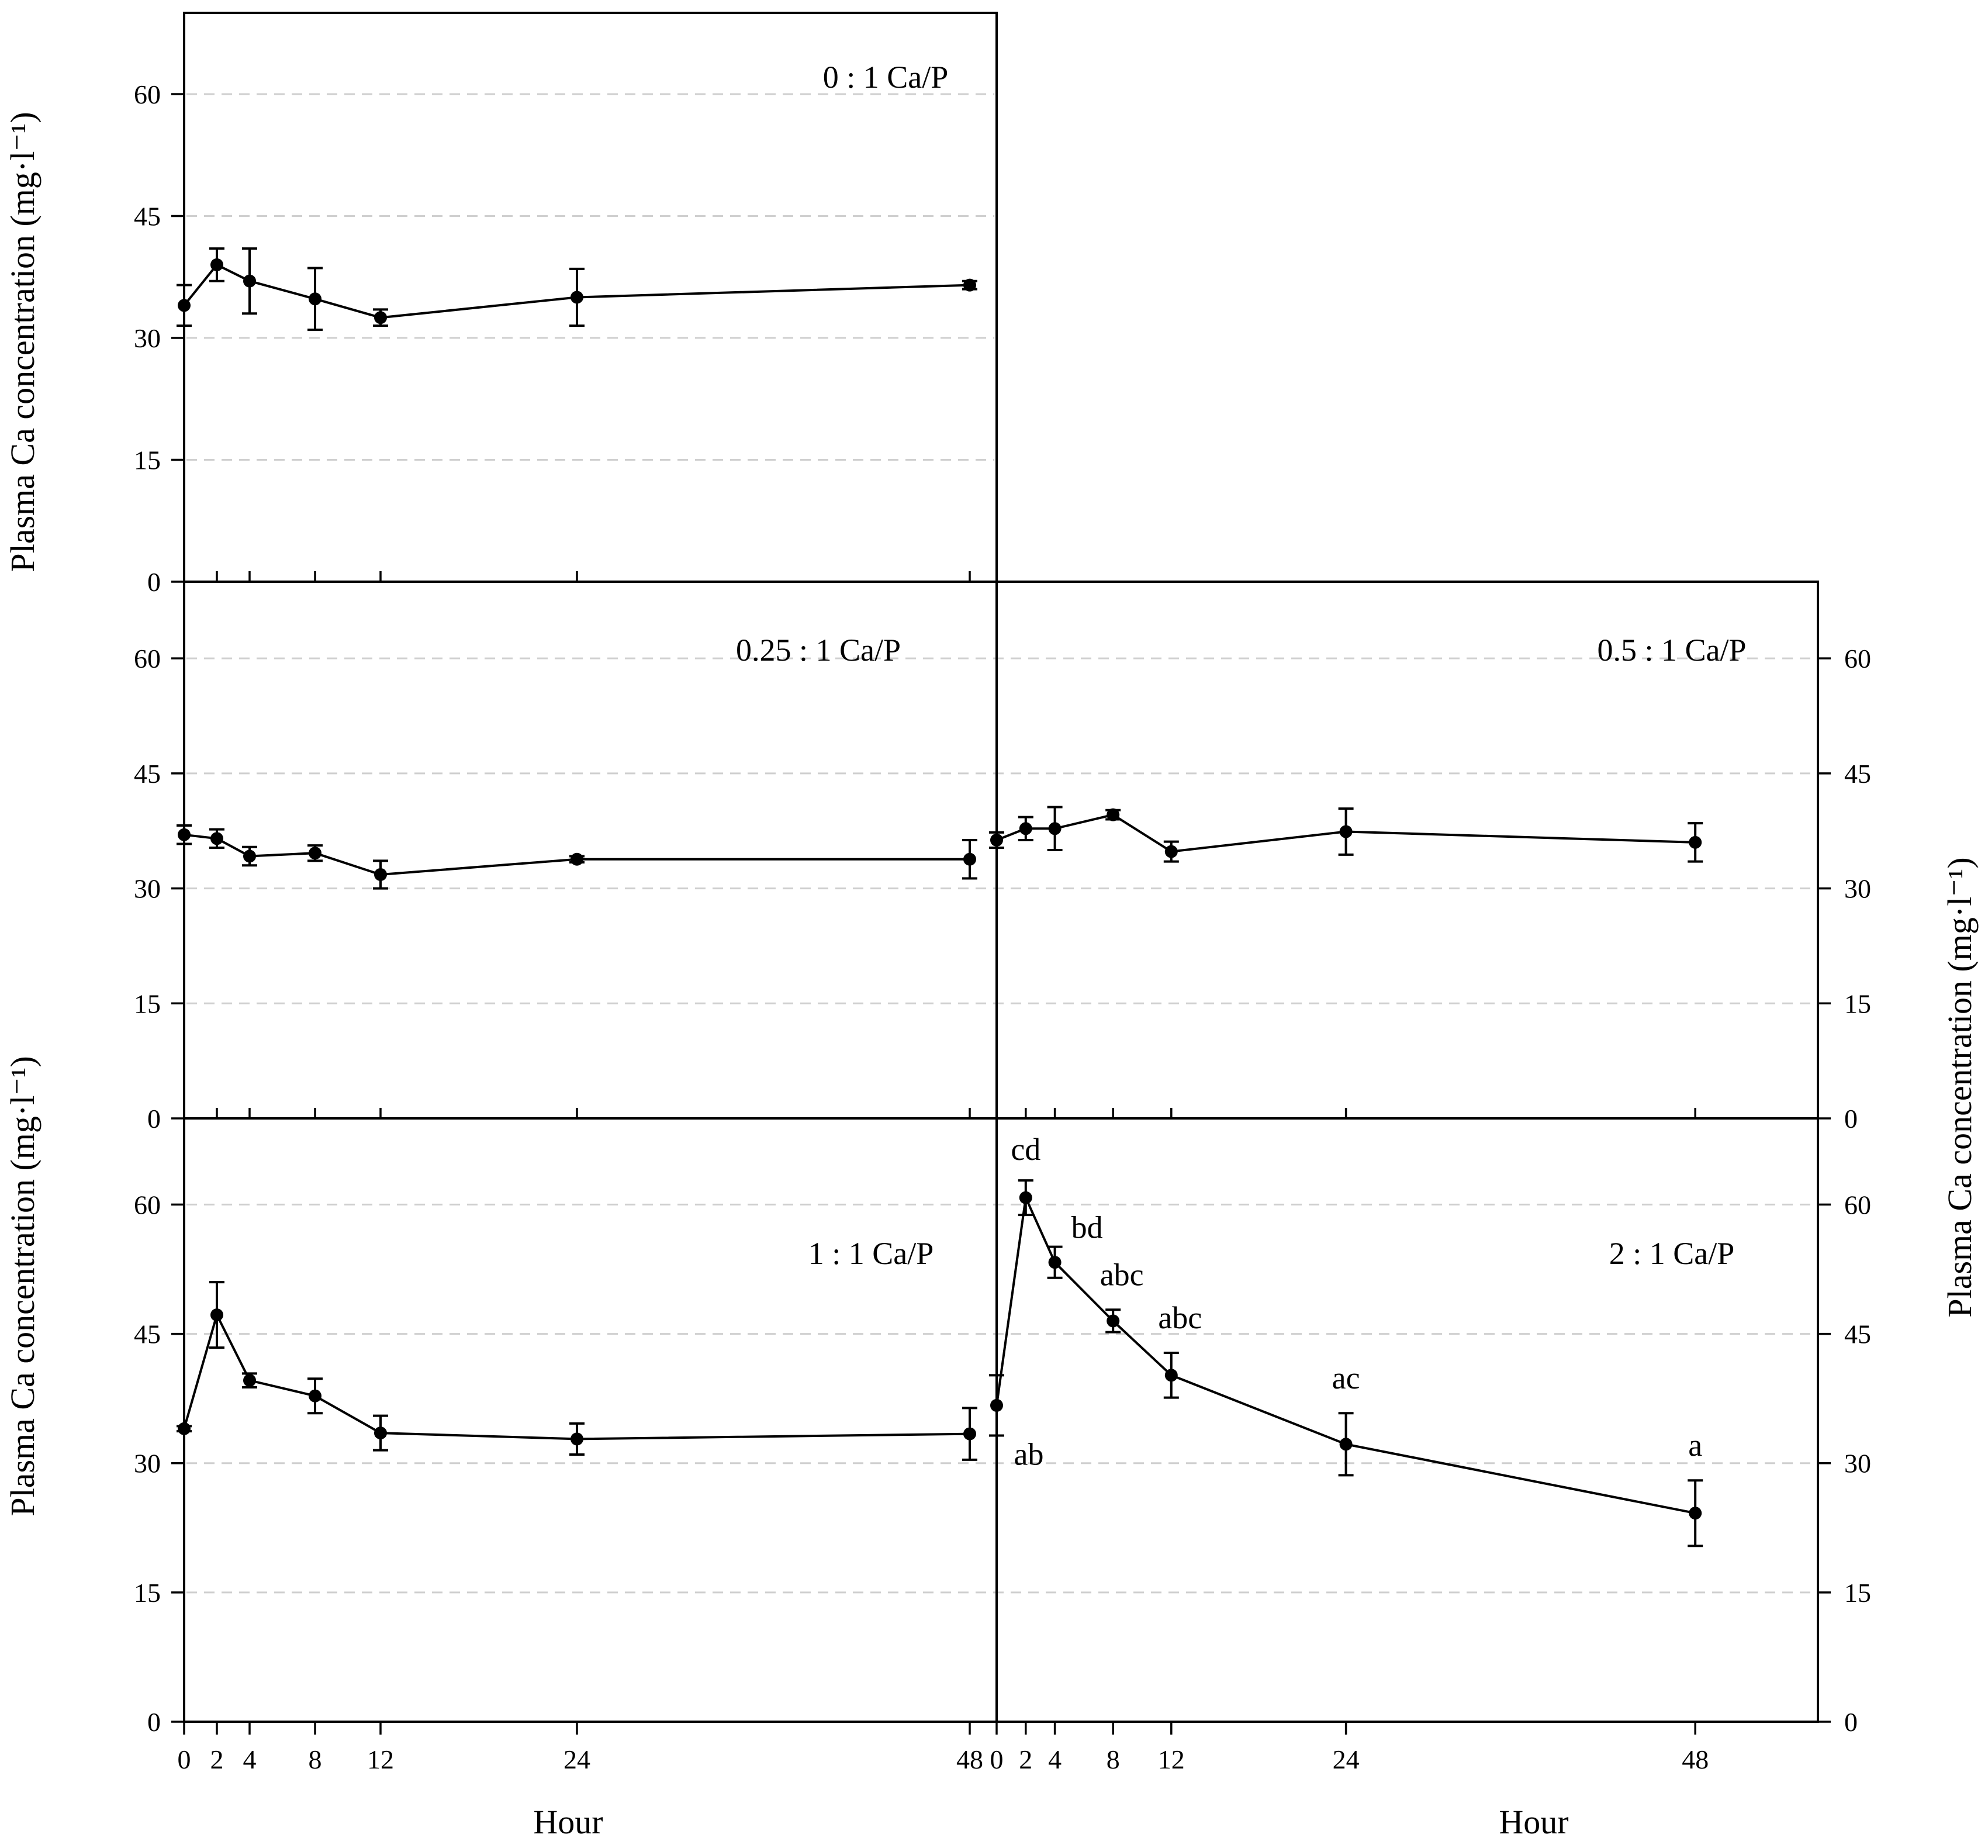  I want to click on y-tick-label-right-2-60: 60, so click(1857, 1205).